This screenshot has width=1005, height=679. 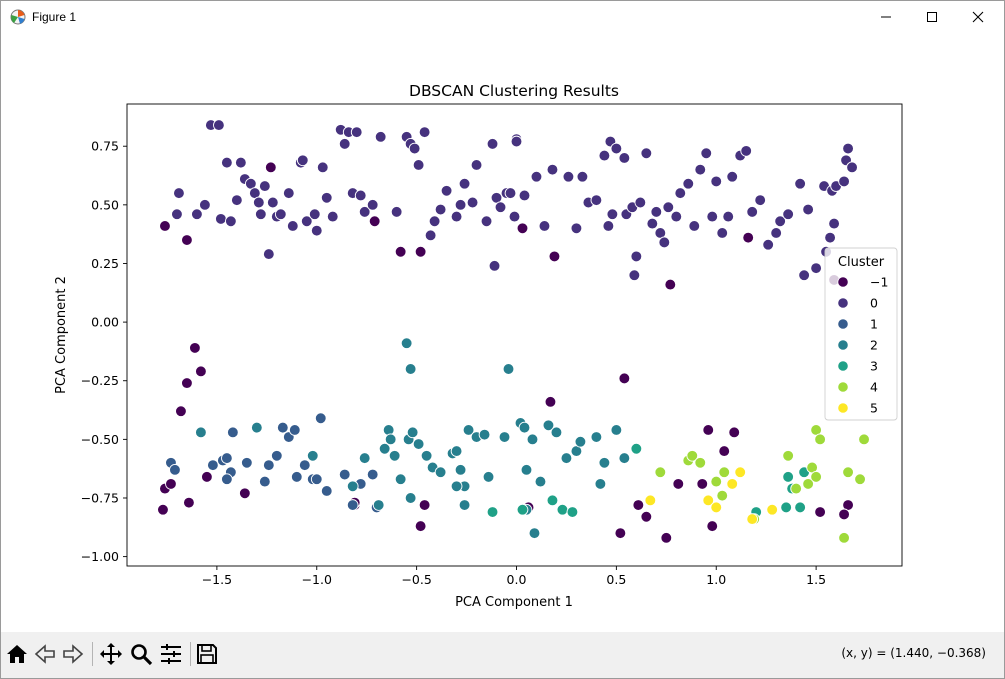 What do you see at coordinates (61, 335) in the screenshot?
I see `y-axis-label: PCA Component 2` at bounding box center [61, 335].